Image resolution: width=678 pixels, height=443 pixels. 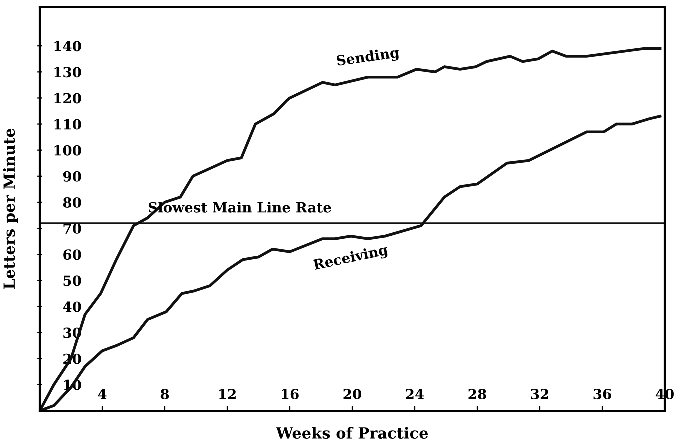 I want to click on x-tick-label: 16, so click(x=290, y=394).